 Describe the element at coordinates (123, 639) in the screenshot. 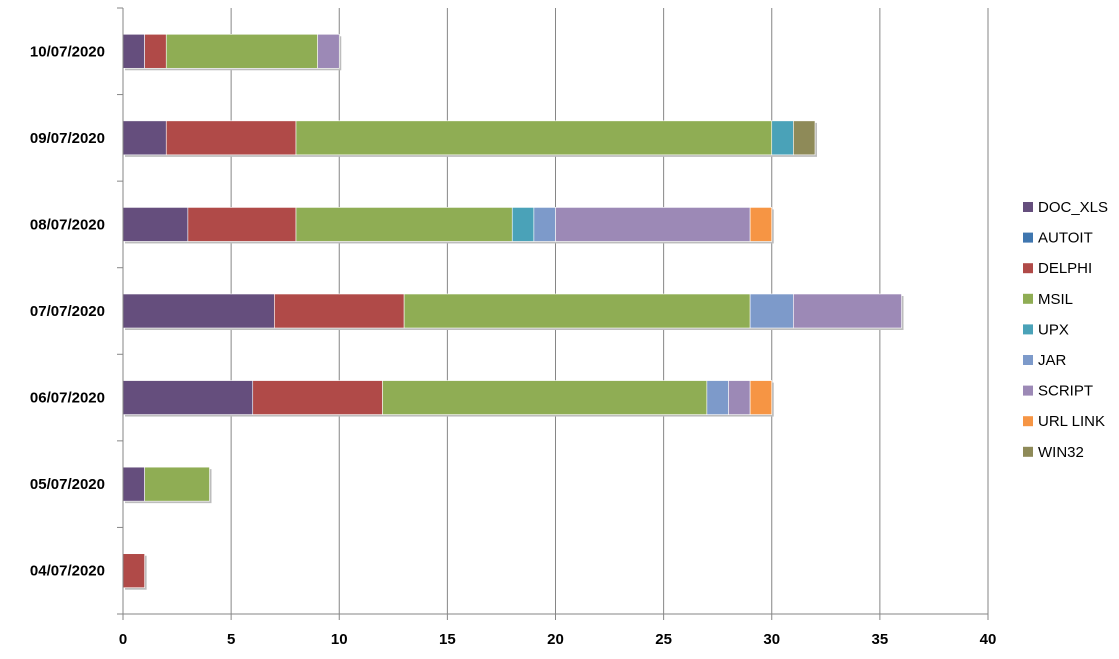

I see `x-tick-label: 0` at that location.